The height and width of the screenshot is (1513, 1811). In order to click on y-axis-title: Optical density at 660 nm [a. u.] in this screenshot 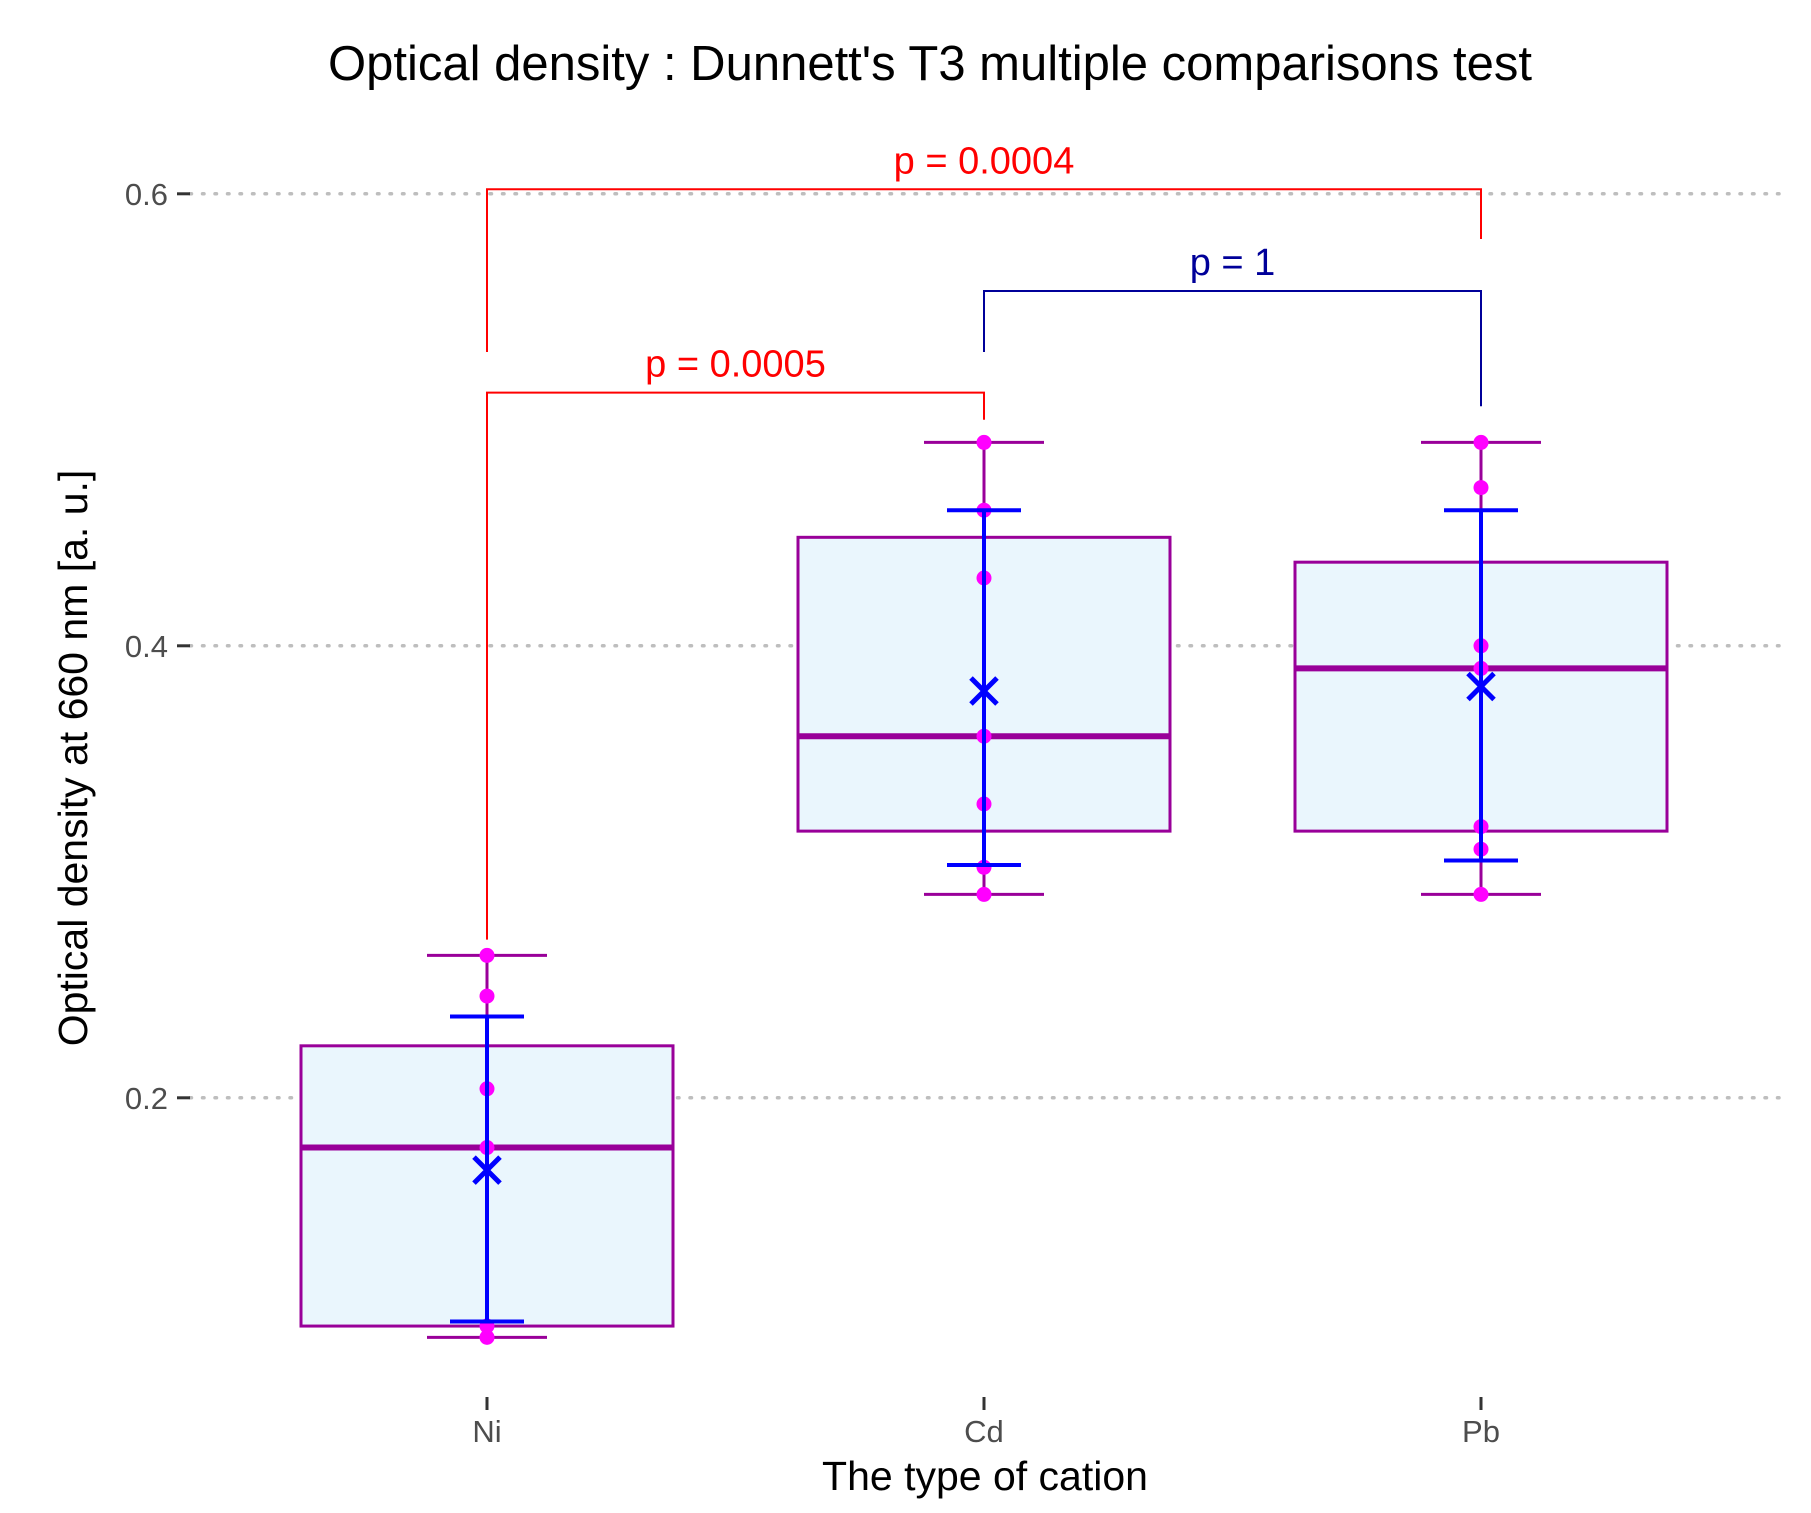, I will do `click(73, 758)`.